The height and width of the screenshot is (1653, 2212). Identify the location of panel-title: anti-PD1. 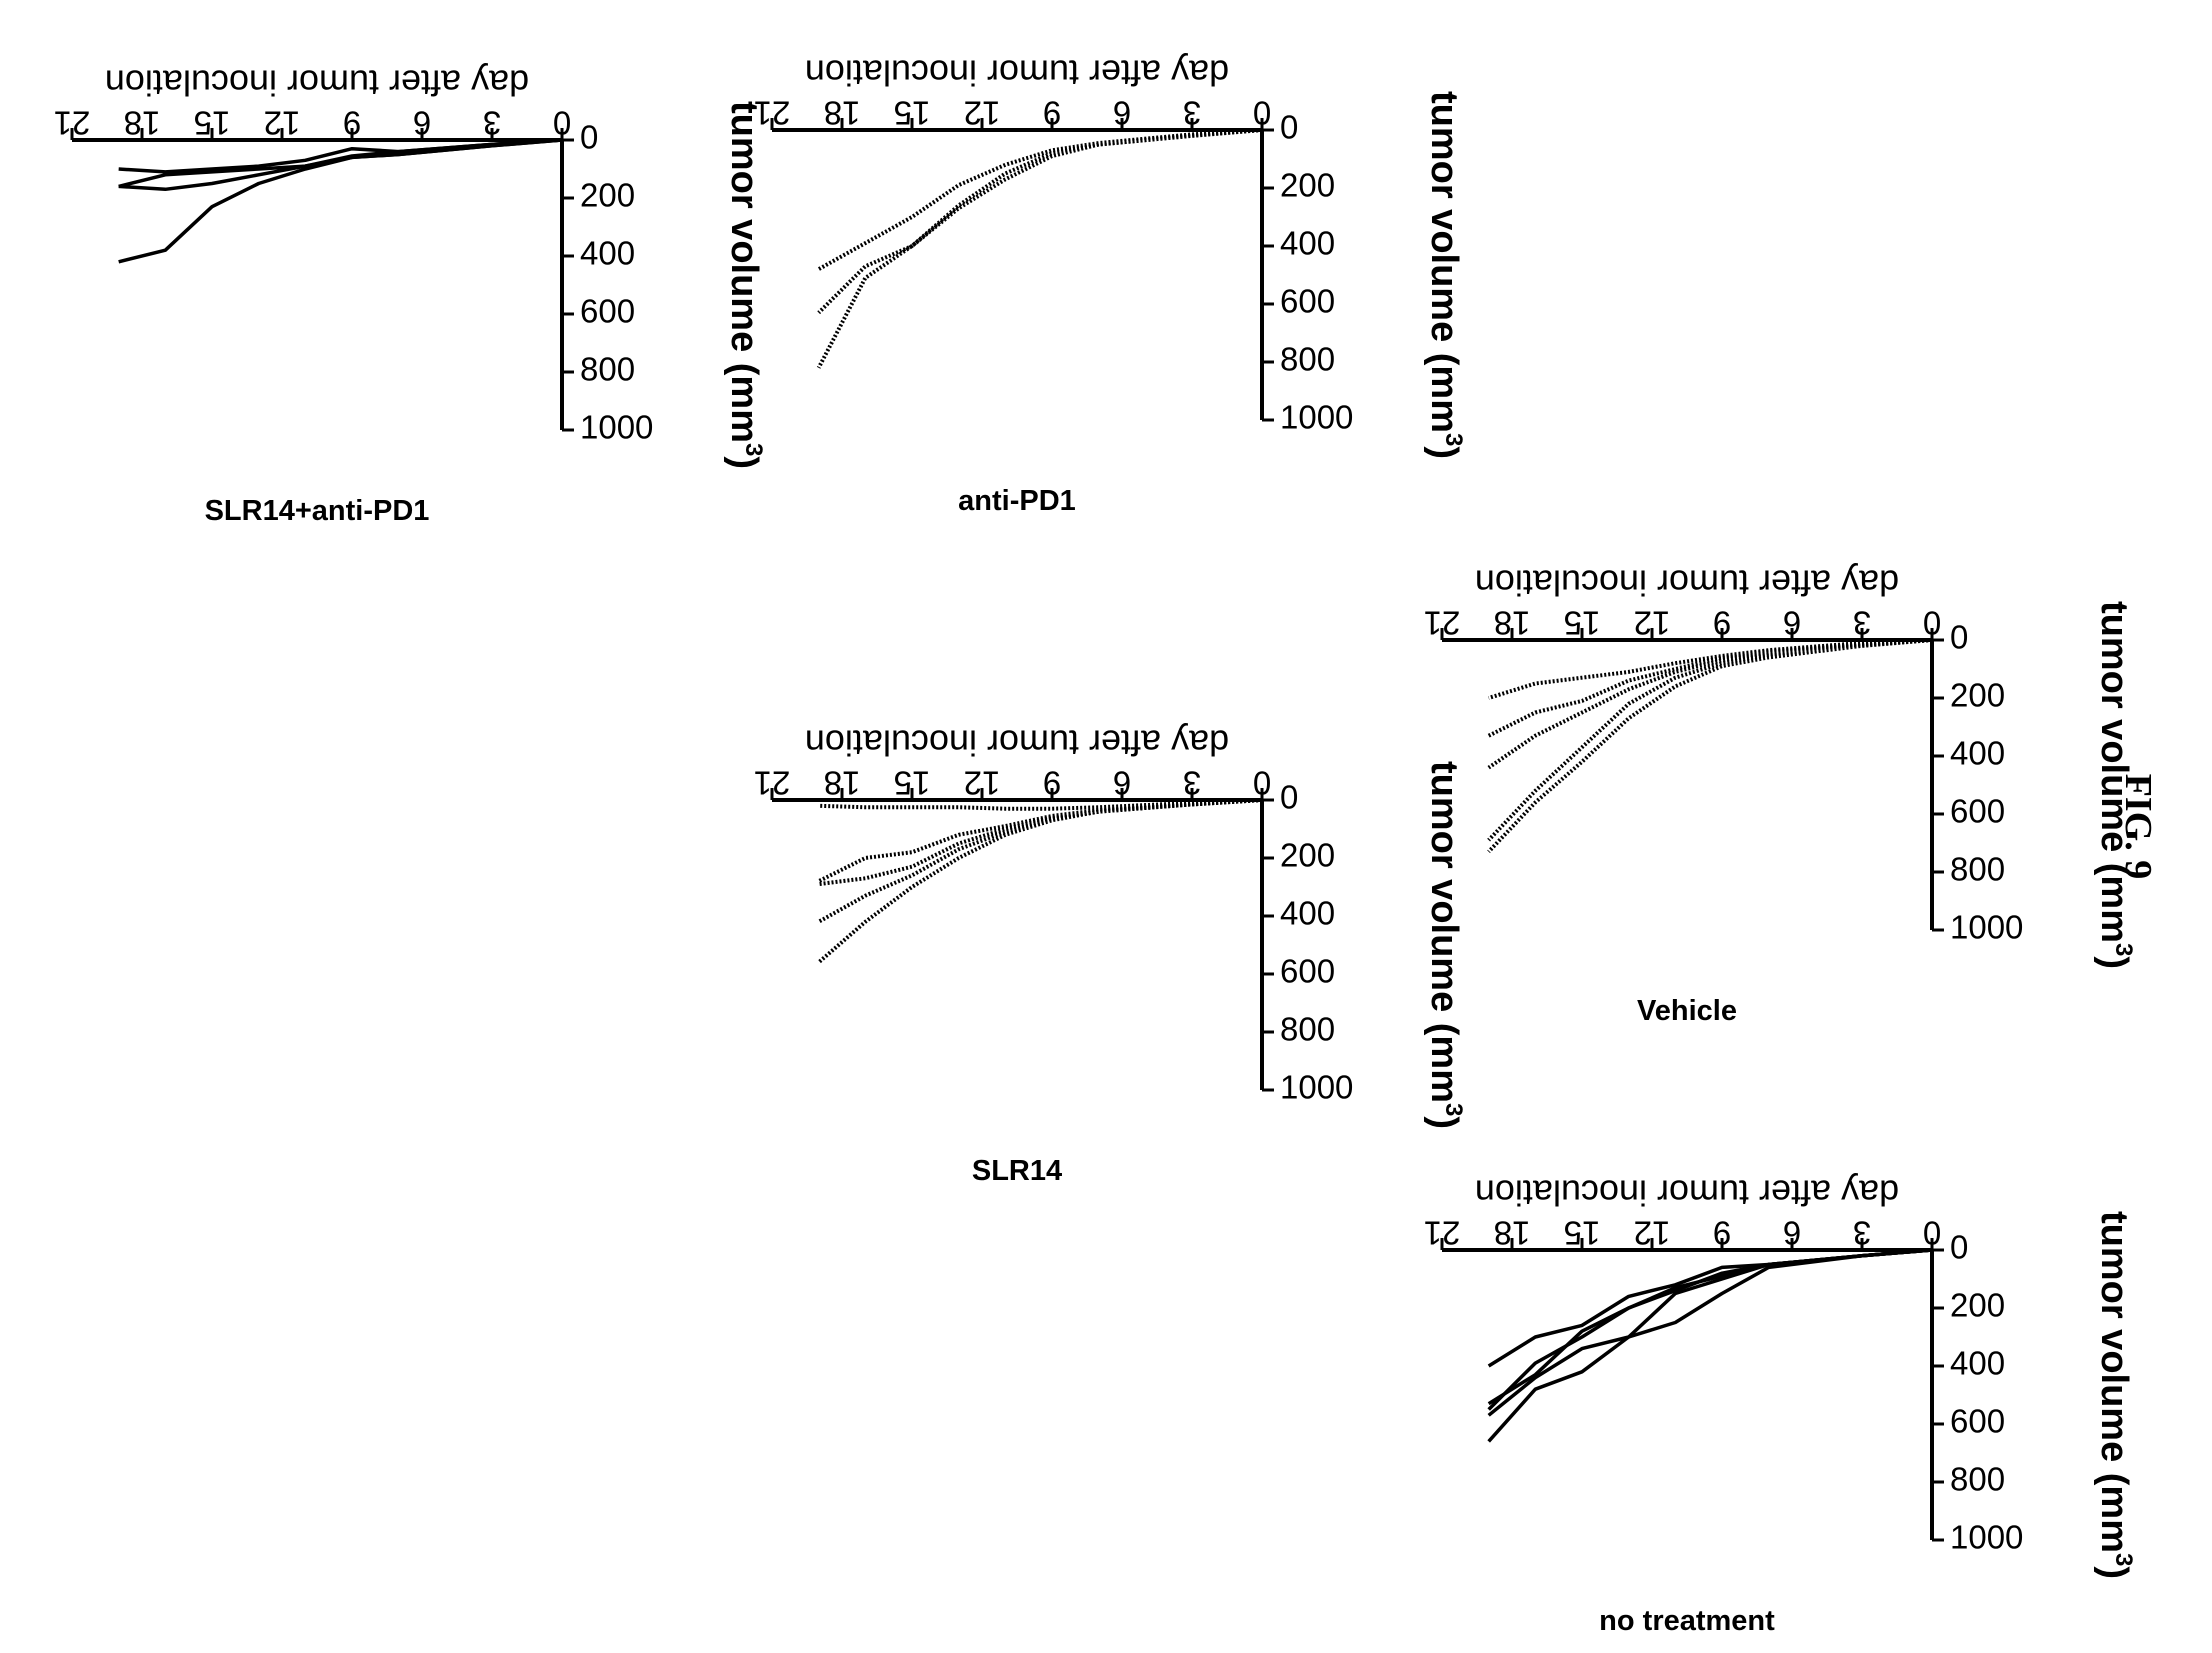
(1017, 501).